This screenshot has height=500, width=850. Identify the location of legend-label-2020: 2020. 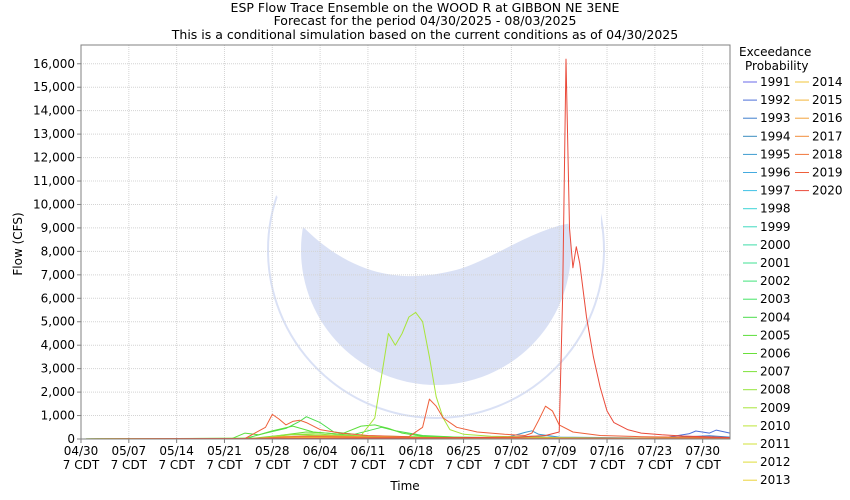
(827, 191).